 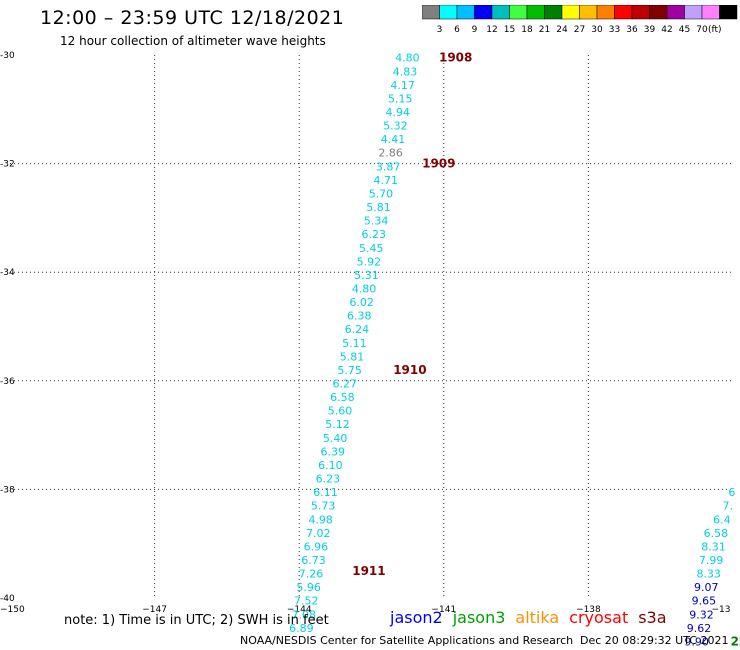 I want to click on x-tick-label: −141, so click(x=443, y=610).